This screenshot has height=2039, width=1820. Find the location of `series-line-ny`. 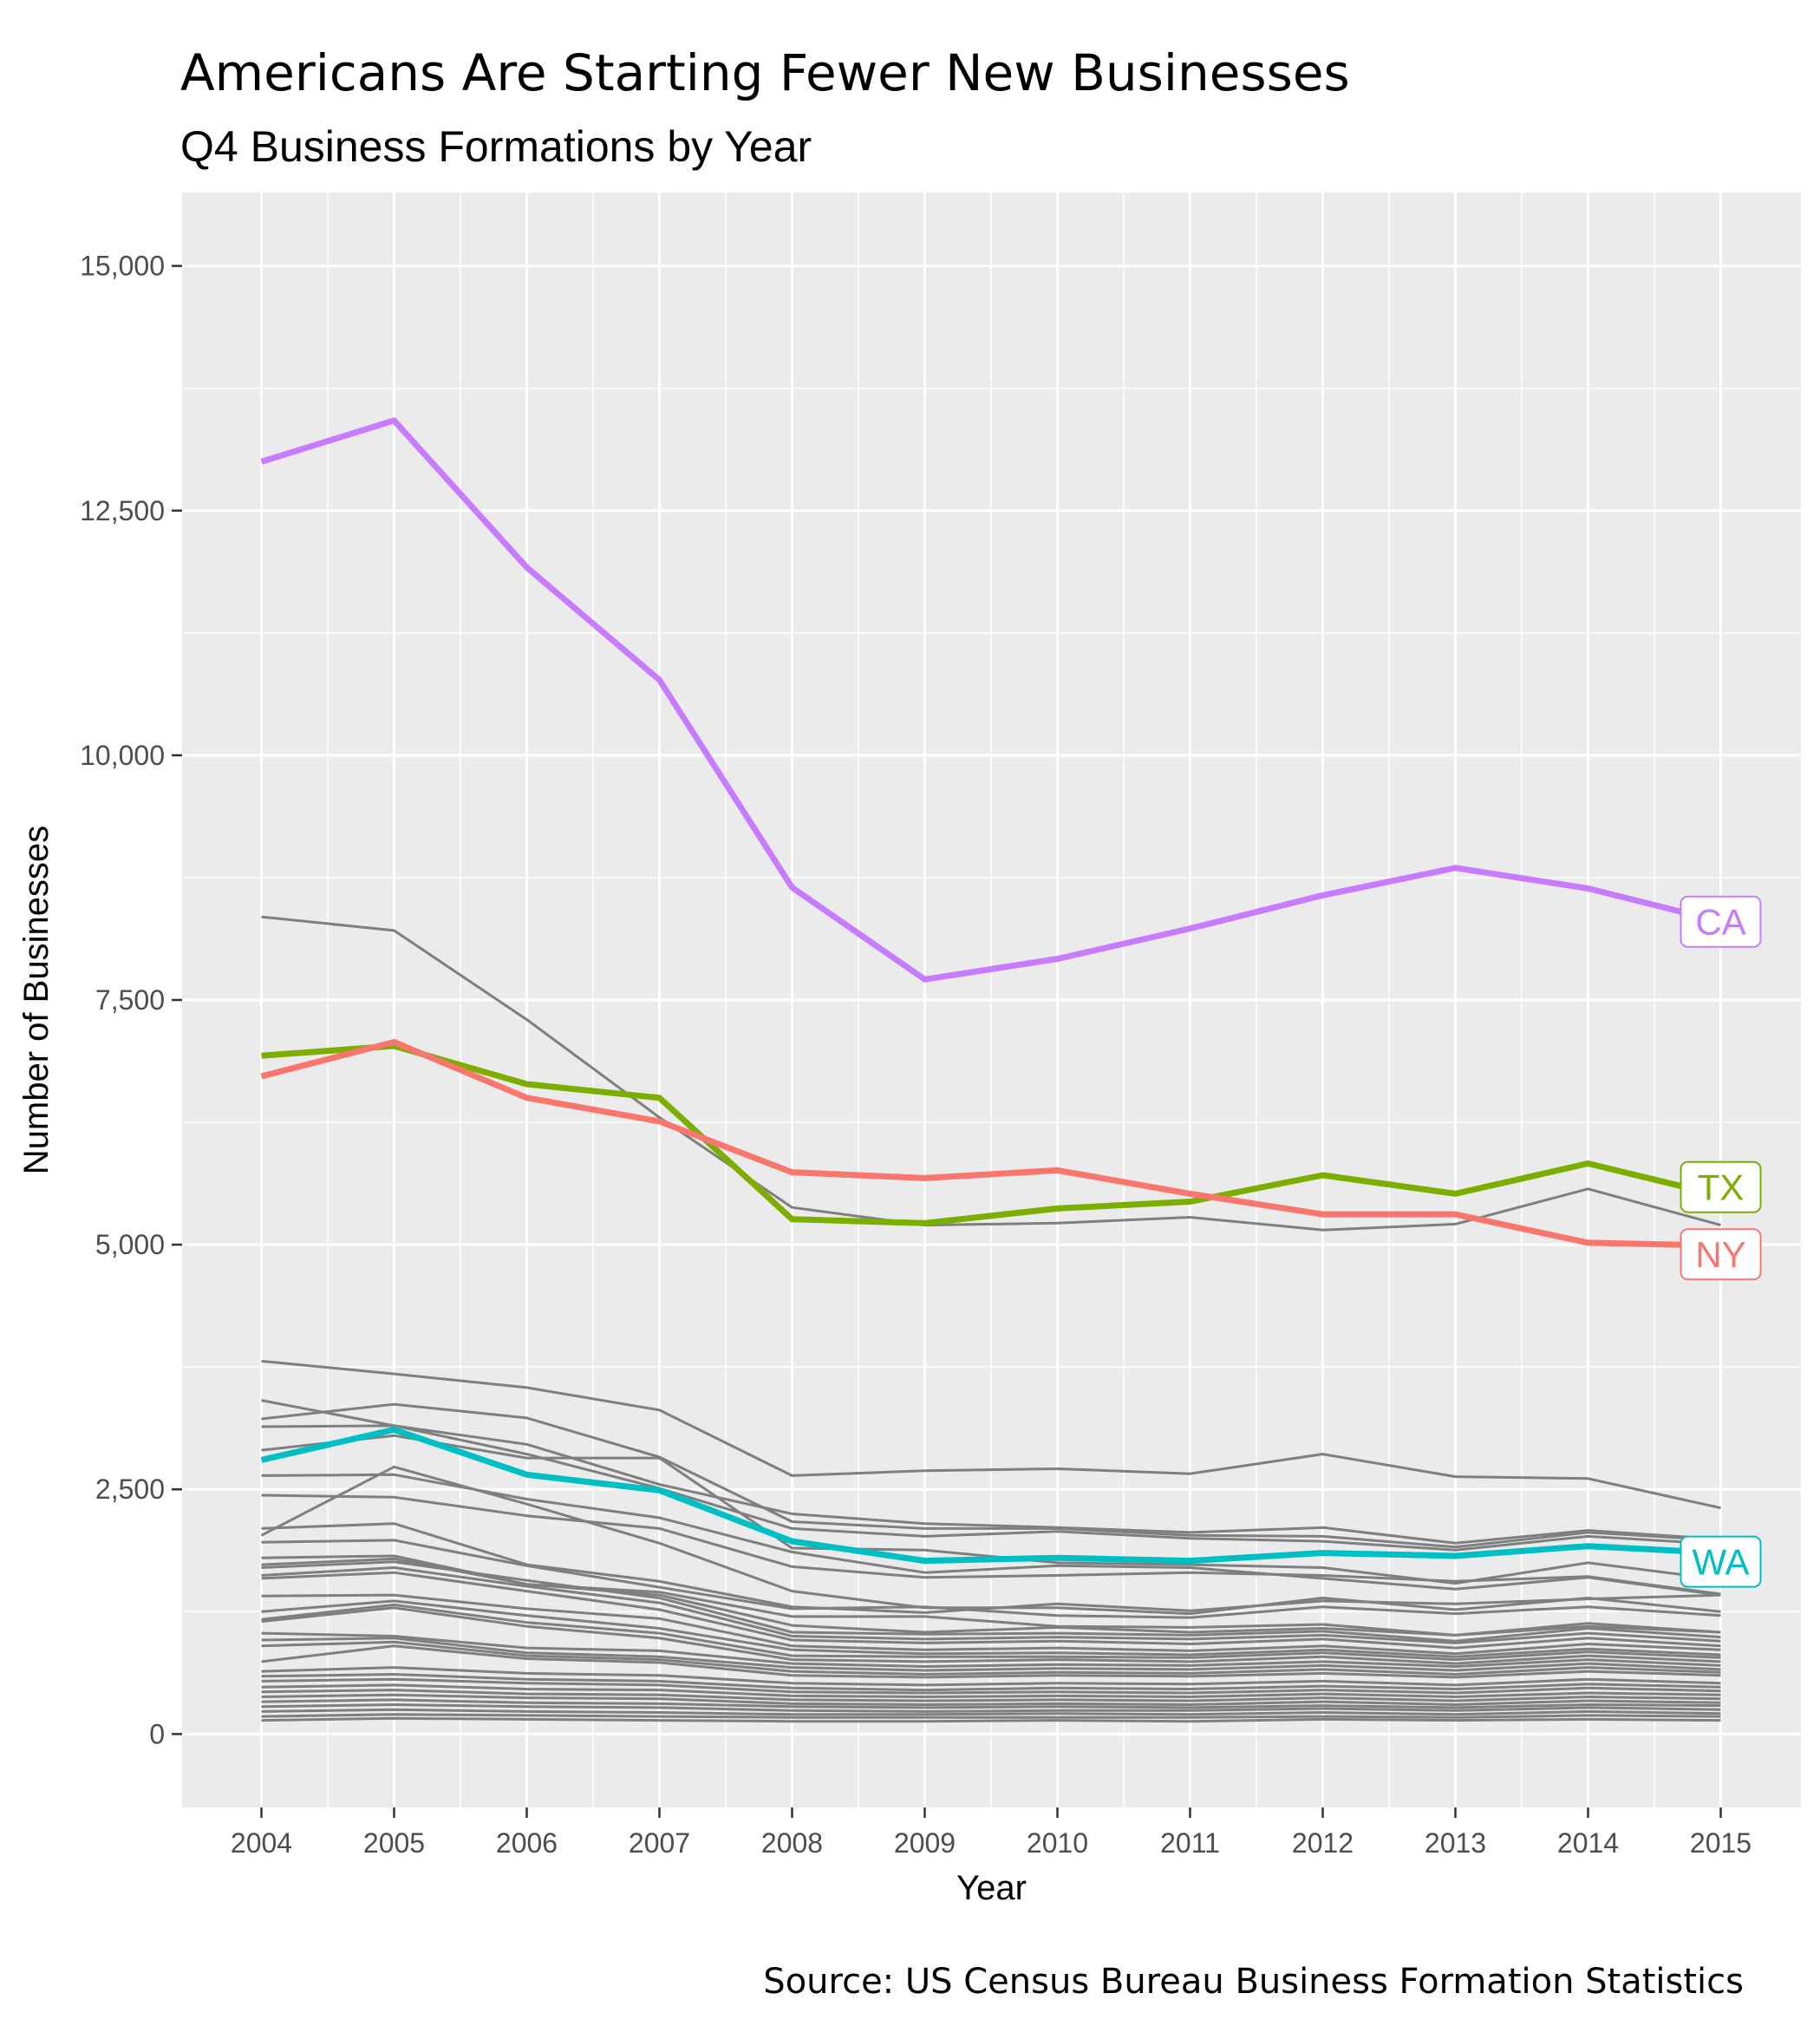

series-line-ny is located at coordinates (990, 1144).